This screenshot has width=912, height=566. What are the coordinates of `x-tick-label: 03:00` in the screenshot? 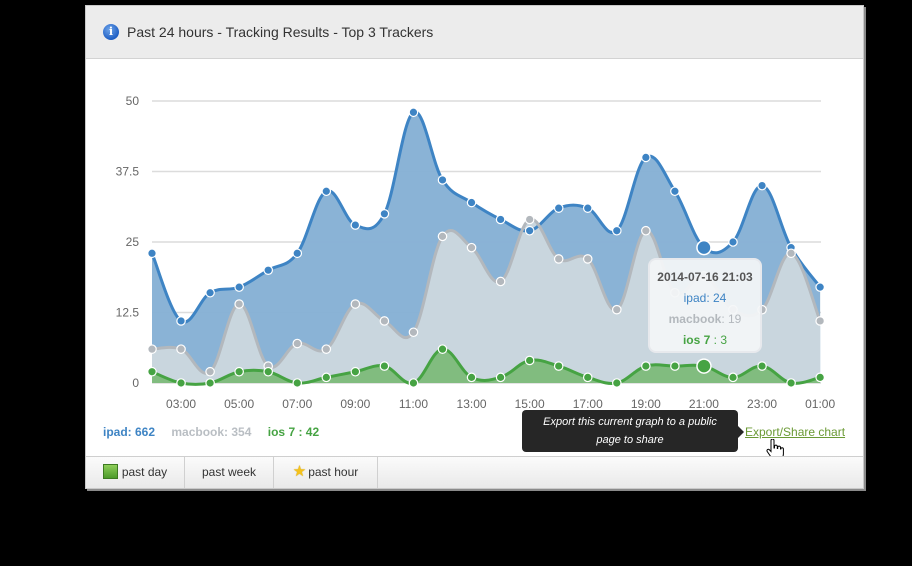 It's located at (181, 404).